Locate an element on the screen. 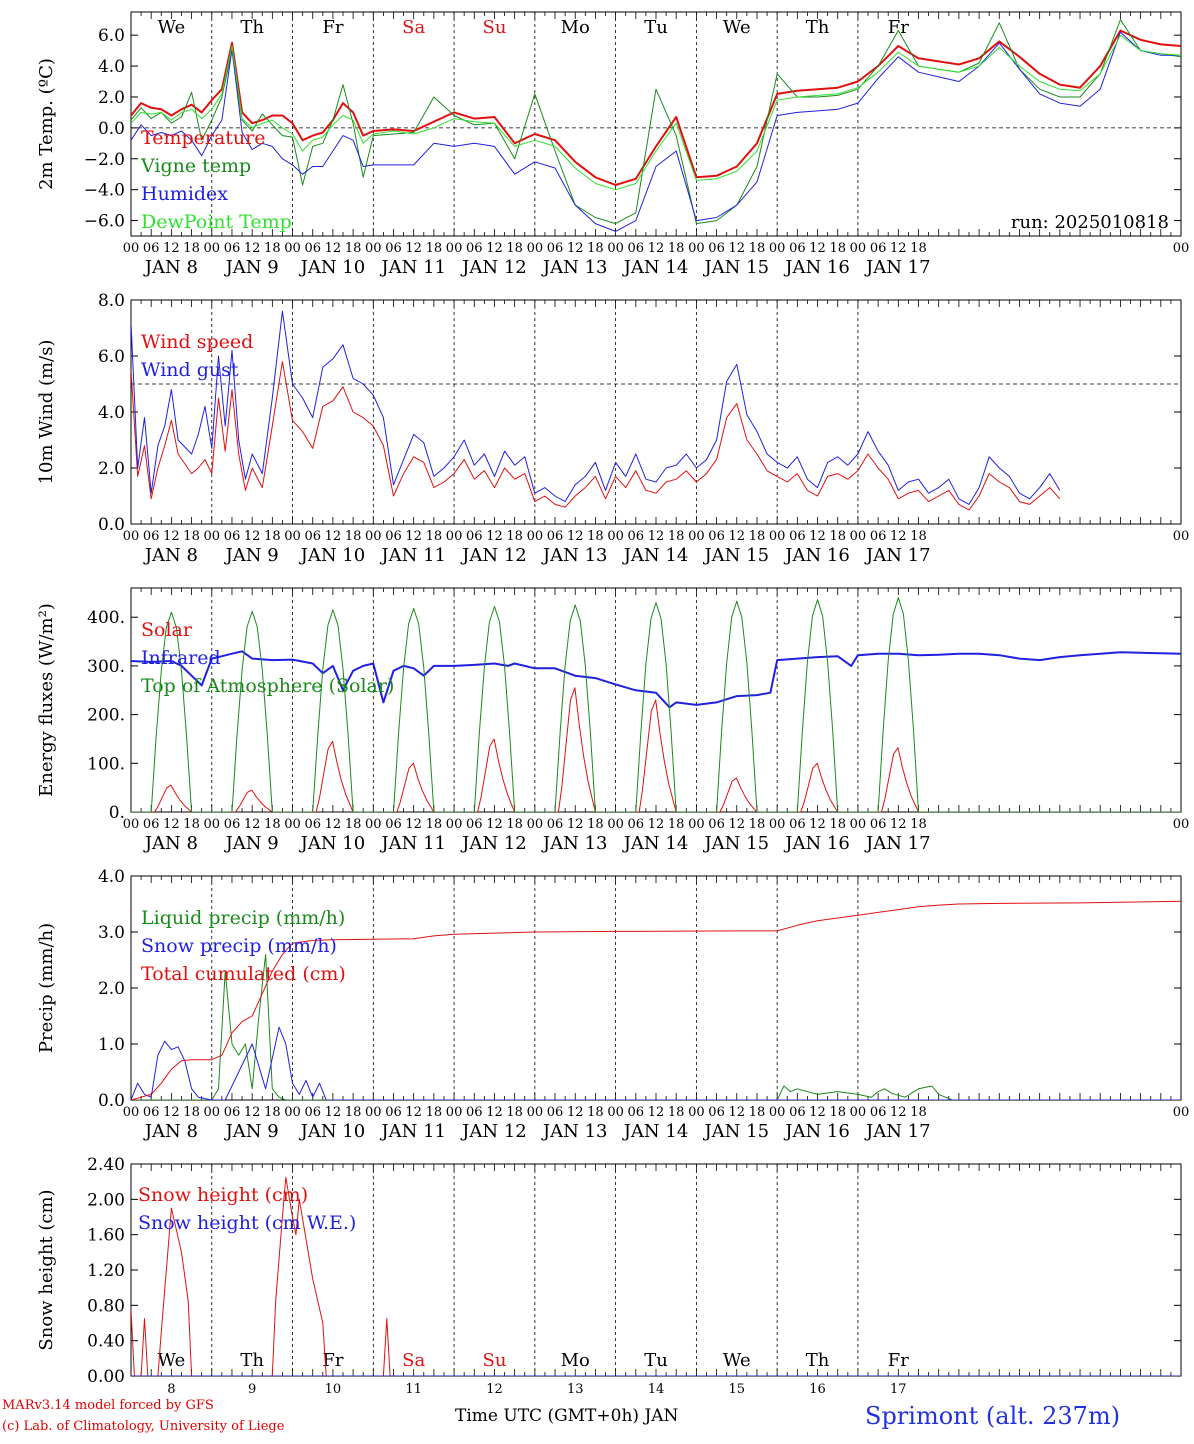 The height and width of the screenshot is (1444, 1194). y-tick-label: 1.60 is located at coordinates (106, 1236).